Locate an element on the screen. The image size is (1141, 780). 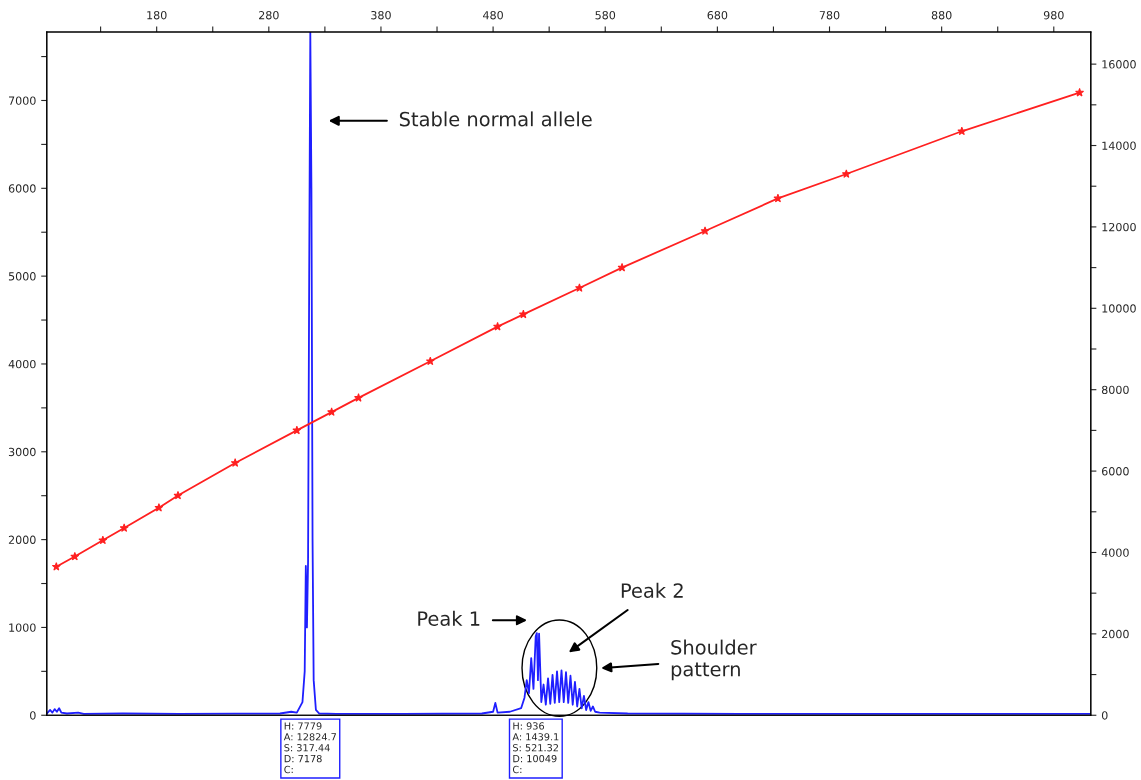
annotation: Stable normal allele is located at coordinates (495, 119).